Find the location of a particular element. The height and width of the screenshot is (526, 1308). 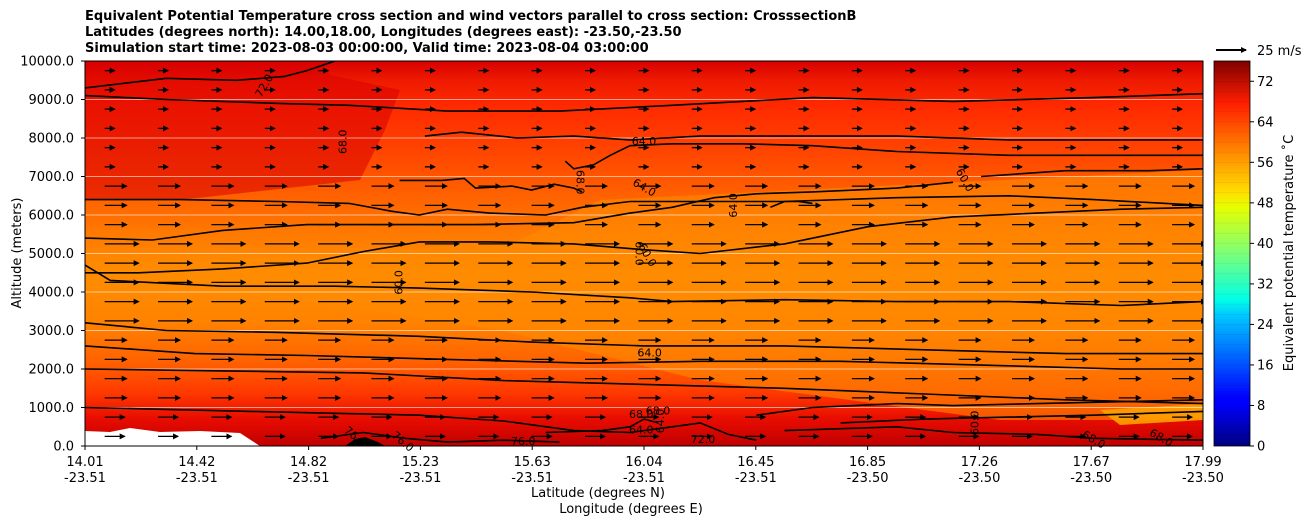

x-tick-label-lat: 17.26 is located at coordinates (979, 462).